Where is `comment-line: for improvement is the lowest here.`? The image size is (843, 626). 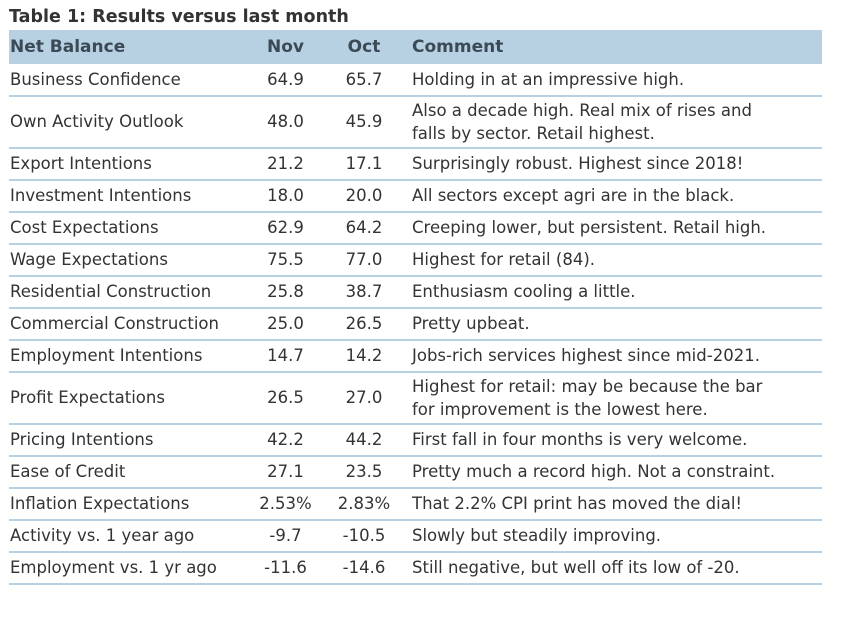
comment-line: for improvement is the lowest here. is located at coordinates (560, 409).